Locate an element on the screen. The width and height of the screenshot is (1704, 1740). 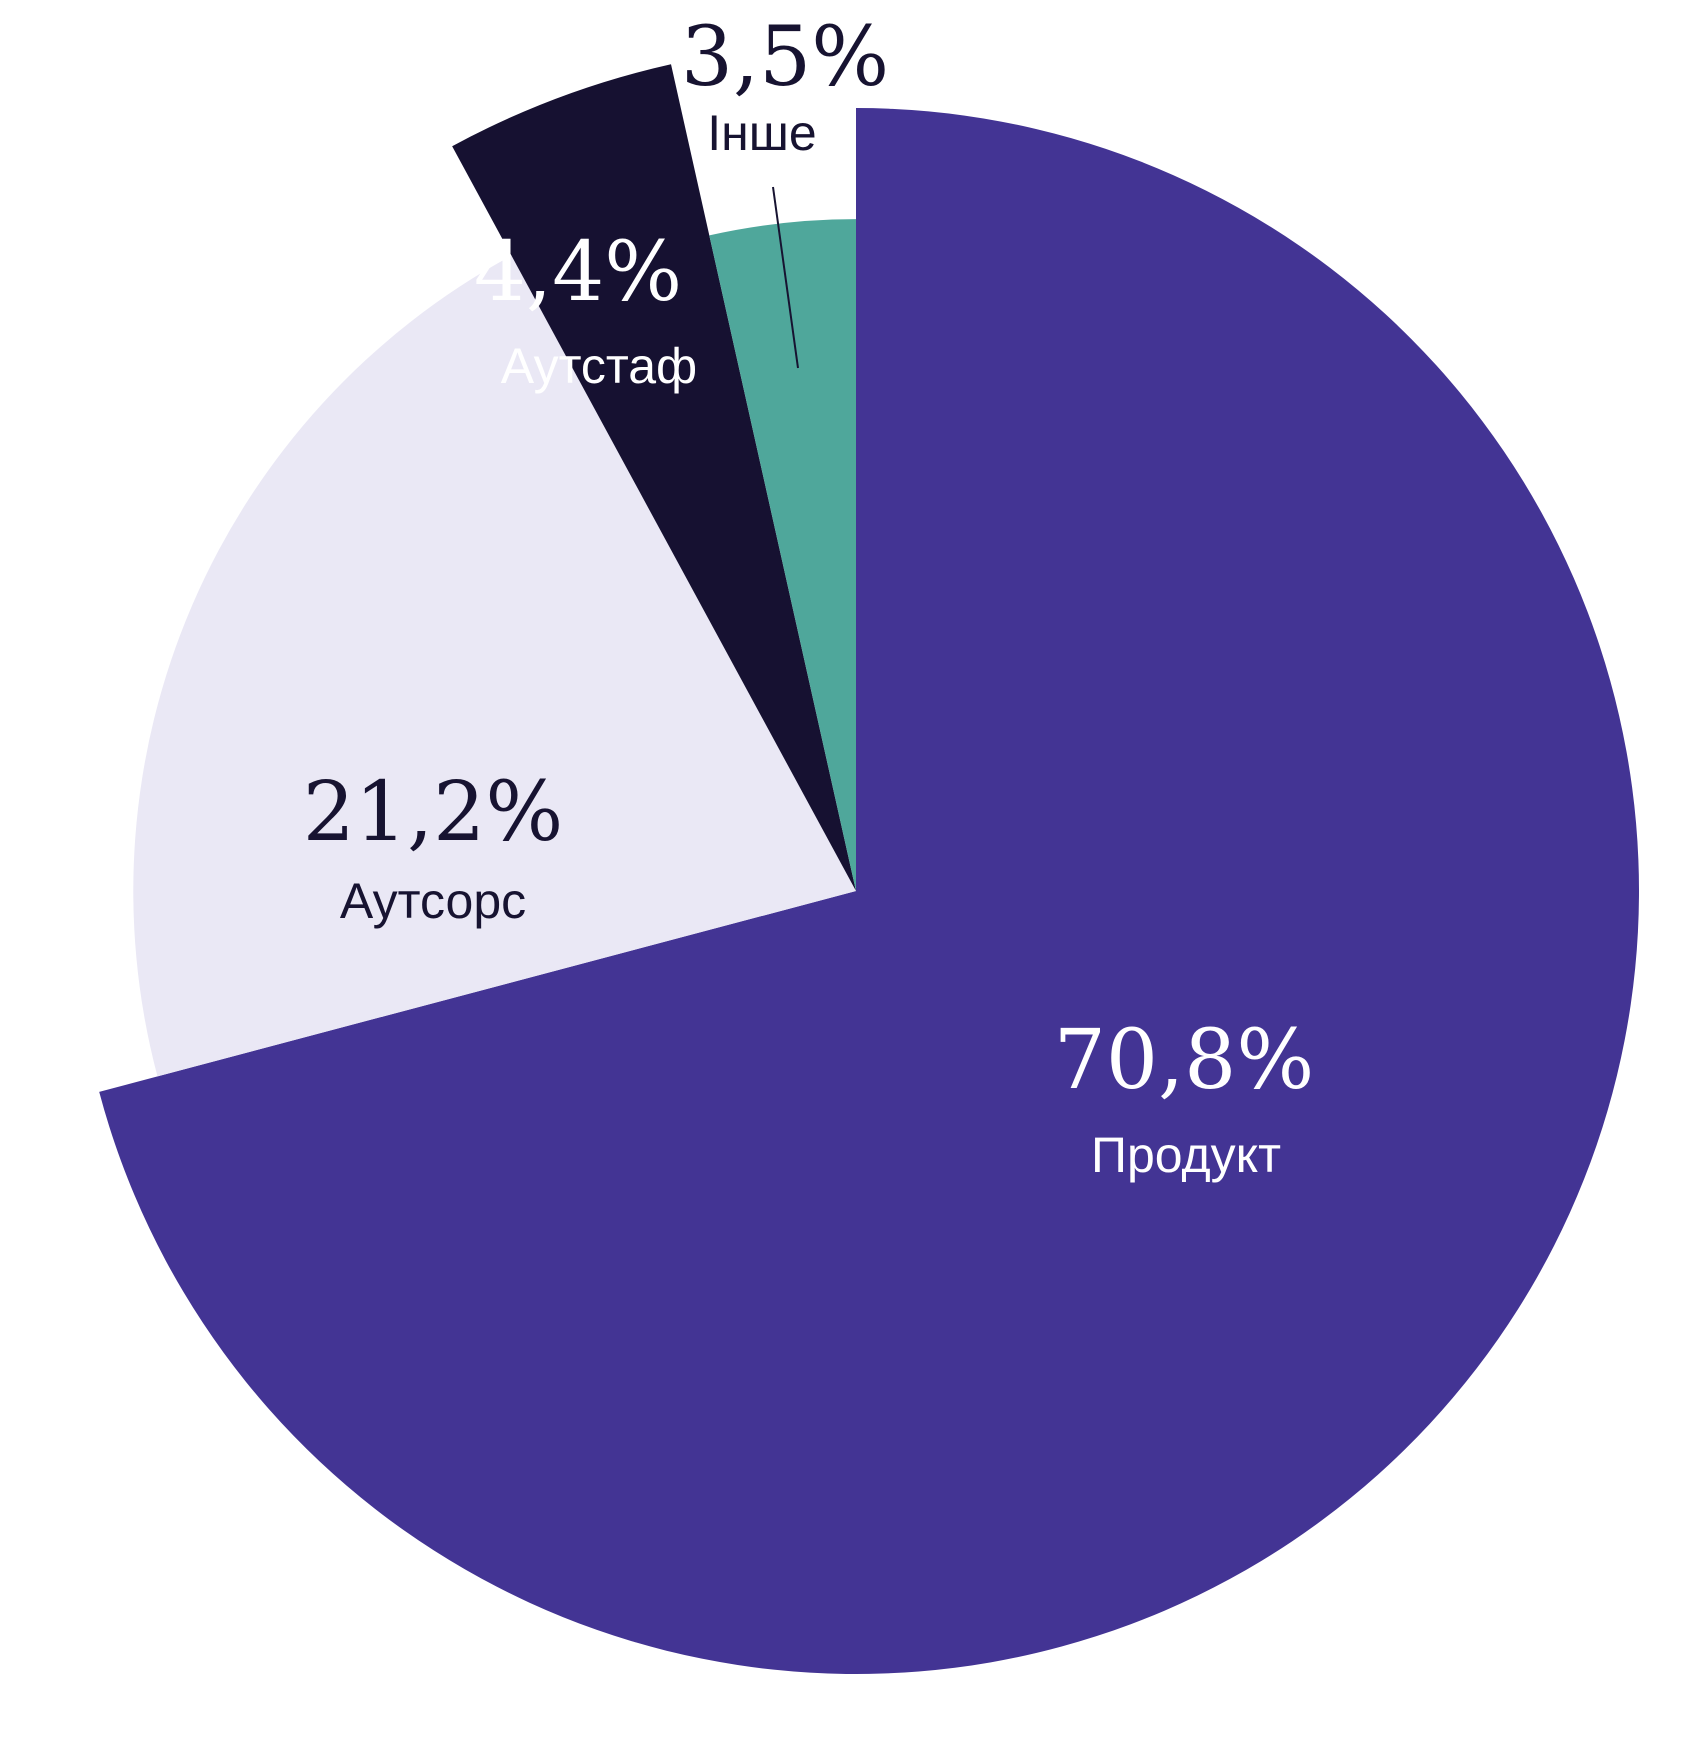
slice-value-label-аутсорс: 21,2% is located at coordinates (433, 812).